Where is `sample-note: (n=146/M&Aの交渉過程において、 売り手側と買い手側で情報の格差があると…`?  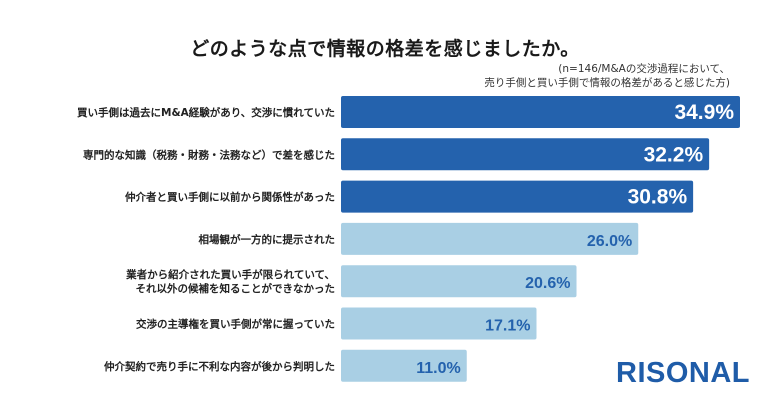
sample-note: (n=146/M&Aの交渉過程において、 売り手側と買い手側で情報の格差があると… is located at coordinates (607, 76).